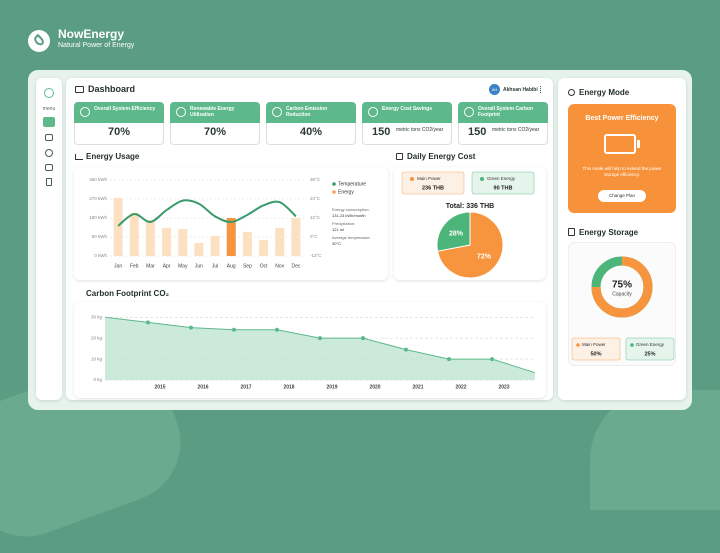  Describe the element at coordinates (288, 387) in the screenshot. I see `x-tick-label: 2018` at that location.